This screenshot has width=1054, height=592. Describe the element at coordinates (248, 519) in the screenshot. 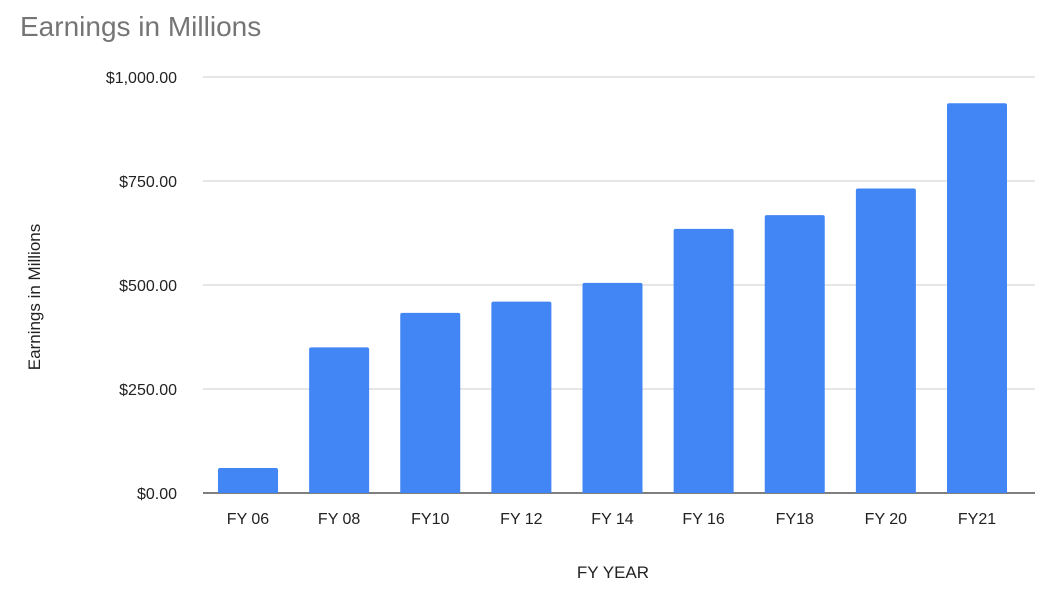

I see `x-tick-label: FY 06` at that location.